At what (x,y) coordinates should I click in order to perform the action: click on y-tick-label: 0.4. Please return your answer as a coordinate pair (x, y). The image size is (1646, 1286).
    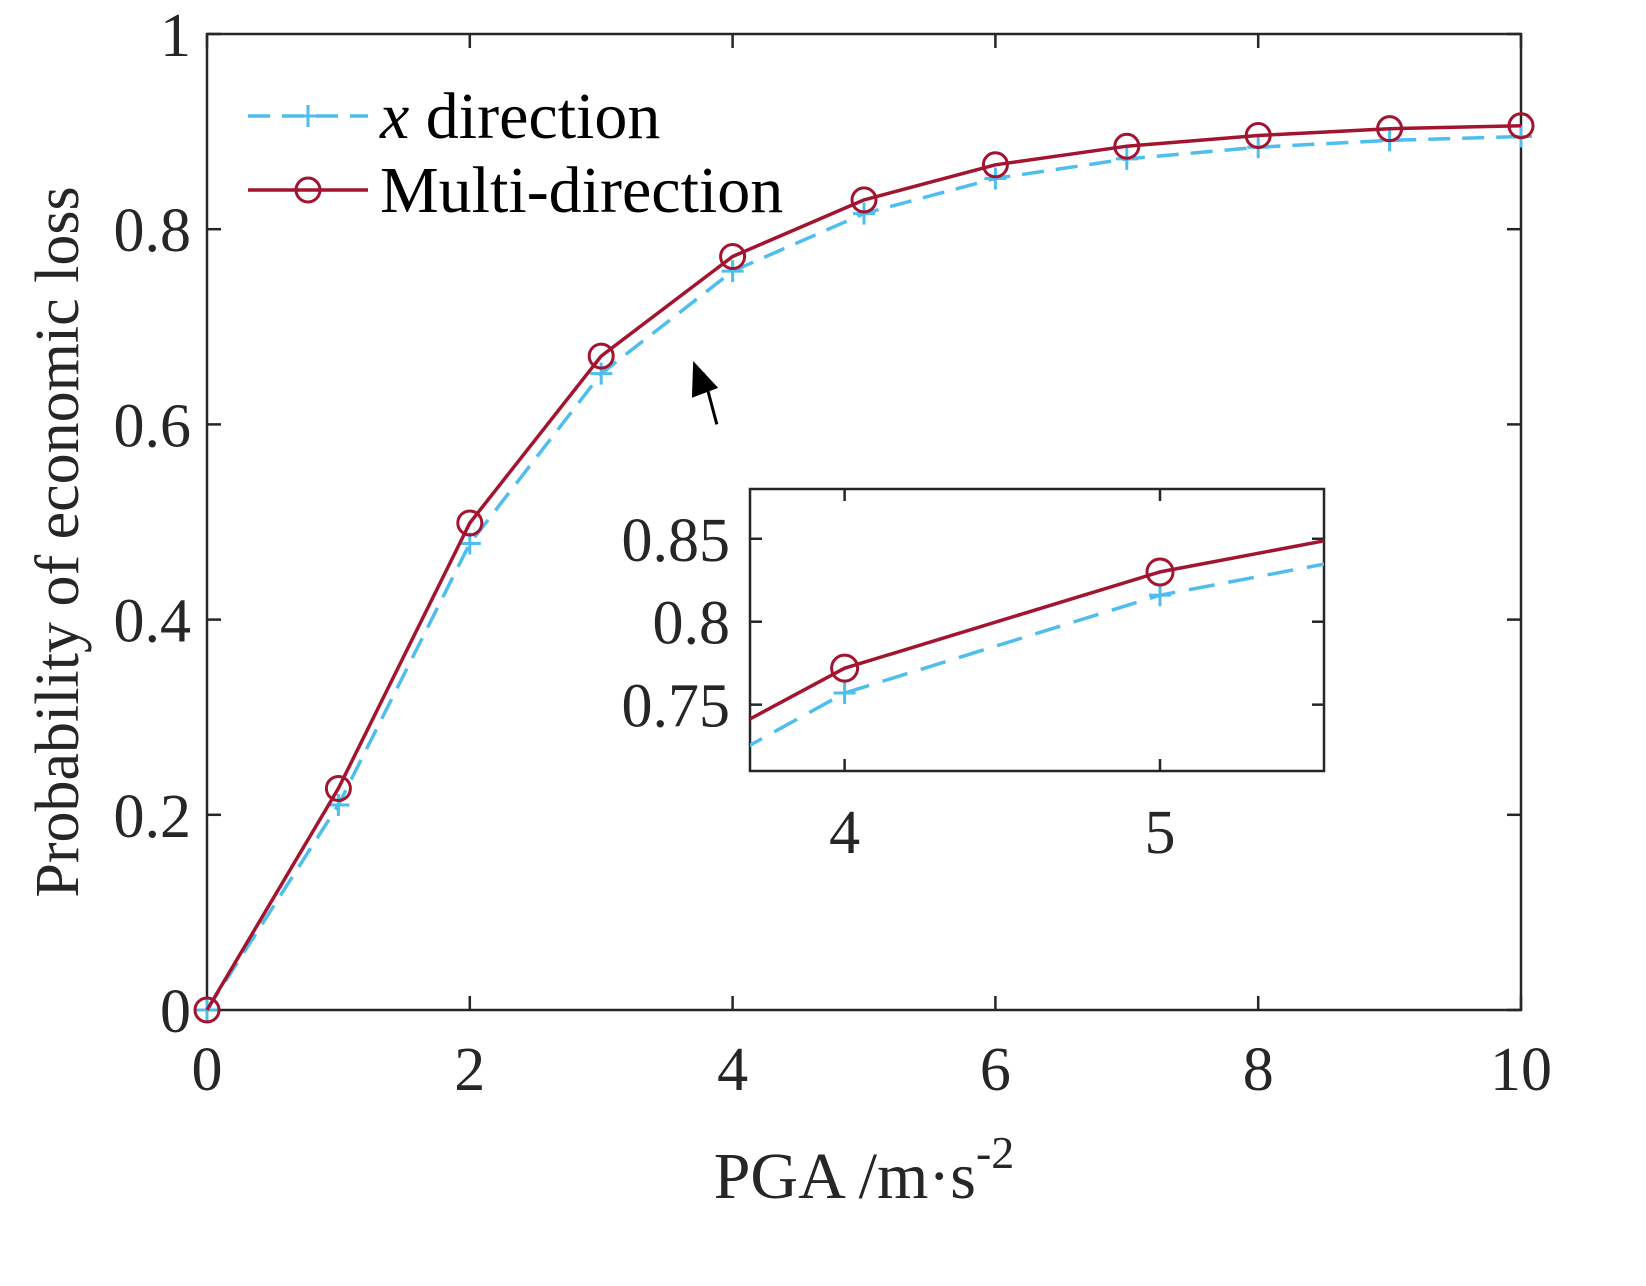
    Looking at the image, I should click on (153, 622).